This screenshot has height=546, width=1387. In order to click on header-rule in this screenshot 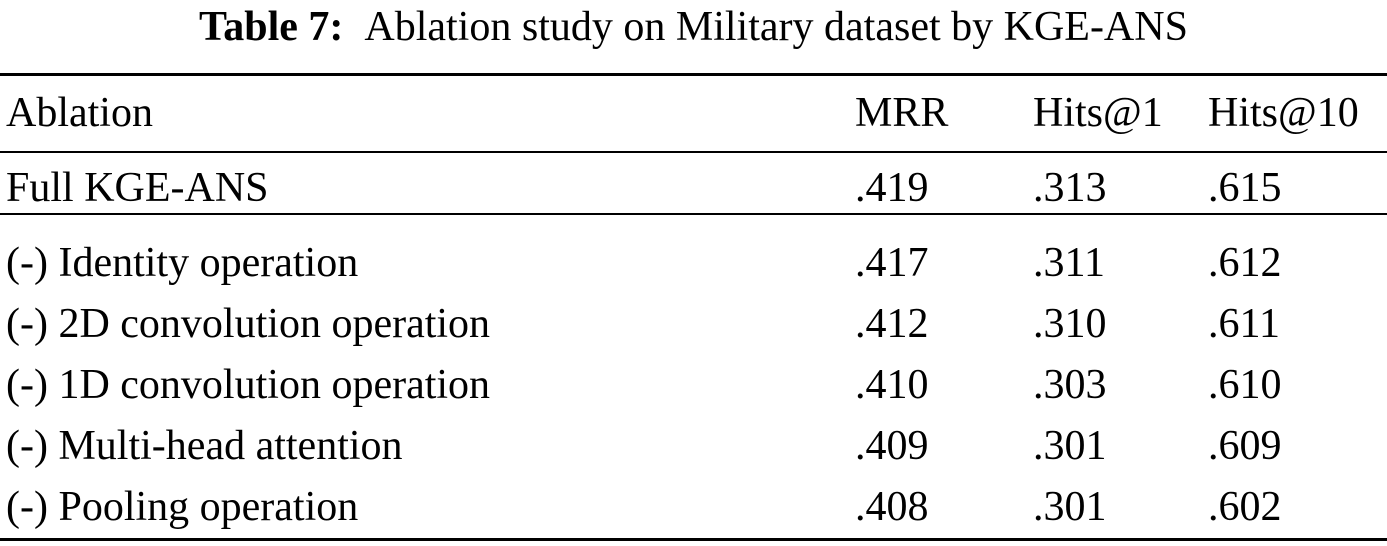, I will do `click(693, 152)`.